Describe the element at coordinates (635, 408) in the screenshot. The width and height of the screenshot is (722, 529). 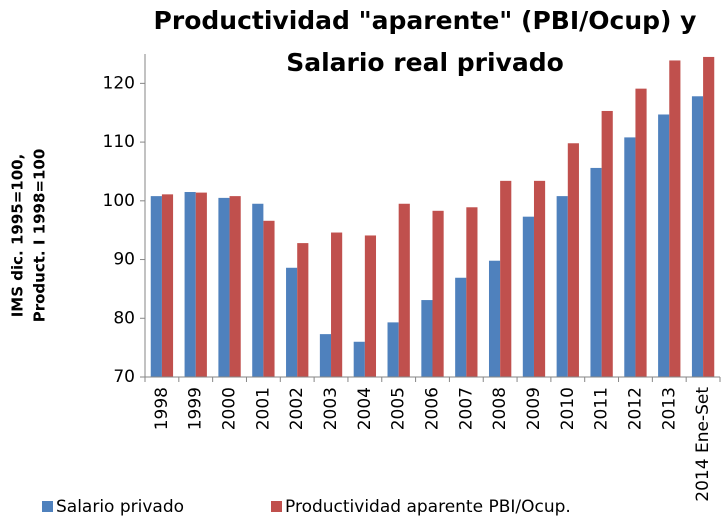
I see `x-tick-label: 2012` at that location.